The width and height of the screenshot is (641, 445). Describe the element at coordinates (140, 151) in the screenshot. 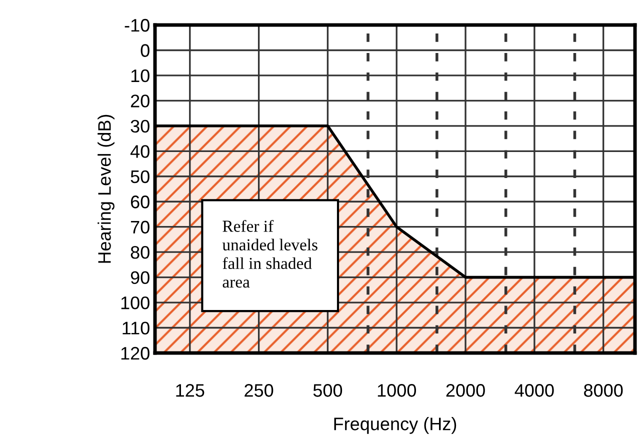

I see `y-tick-label: 40` at that location.